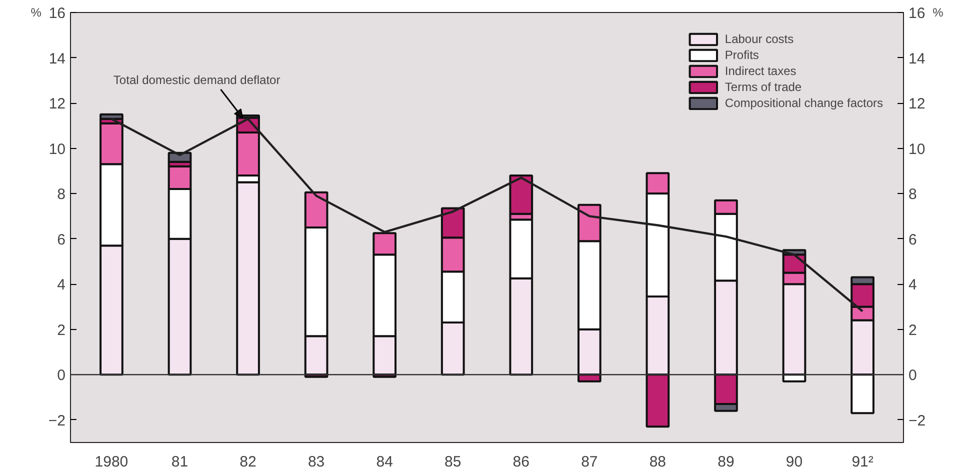 This screenshot has width=973, height=473. I want to click on y-tick-label: 8, so click(61, 195).